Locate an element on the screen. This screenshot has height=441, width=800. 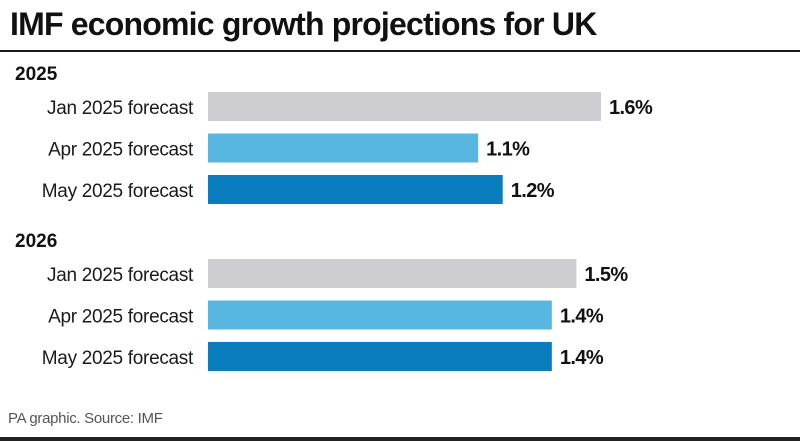
value-label: 1.2% is located at coordinates (533, 191).